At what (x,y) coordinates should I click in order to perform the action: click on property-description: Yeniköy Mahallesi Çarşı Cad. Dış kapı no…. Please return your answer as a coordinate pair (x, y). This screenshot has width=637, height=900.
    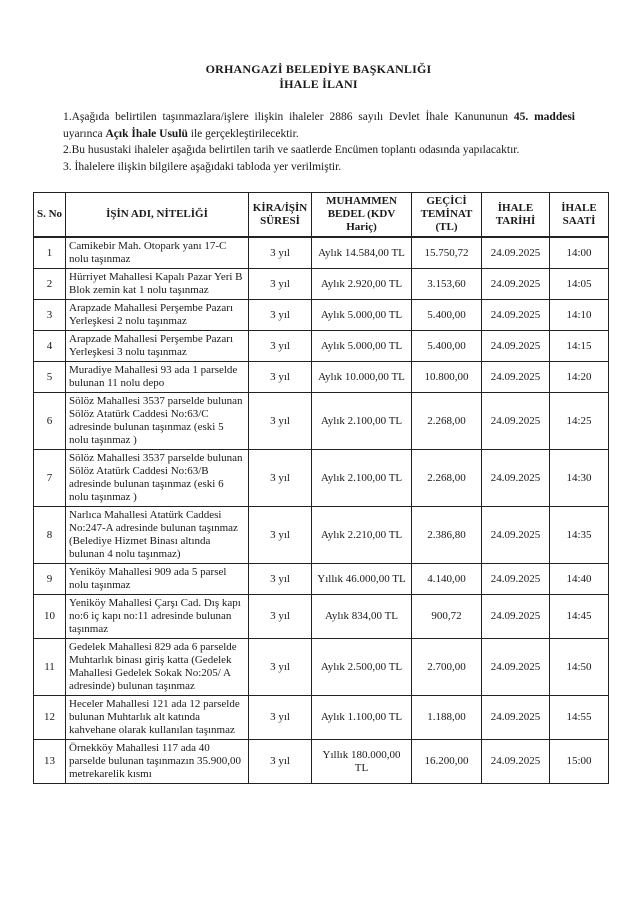
    Looking at the image, I should click on (157, 616).